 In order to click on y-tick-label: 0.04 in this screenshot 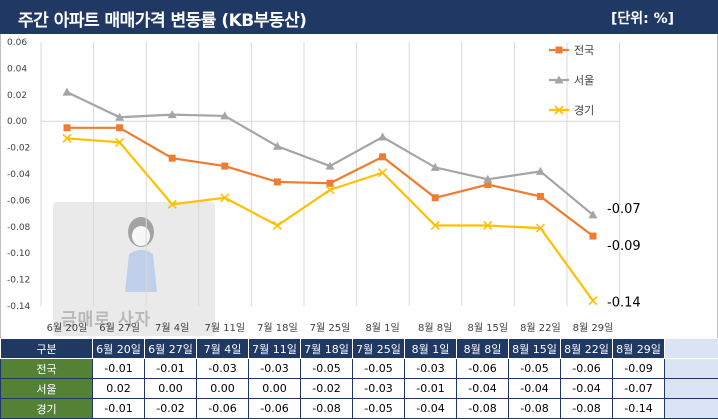, I will do `click(17, 69)`.